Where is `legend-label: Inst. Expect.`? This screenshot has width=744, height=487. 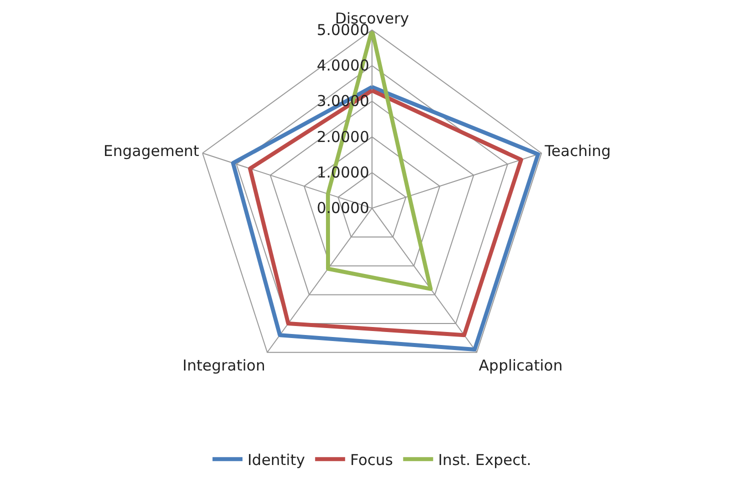 legend-label: Inst. Expect. is located at coordinates (485, 459).